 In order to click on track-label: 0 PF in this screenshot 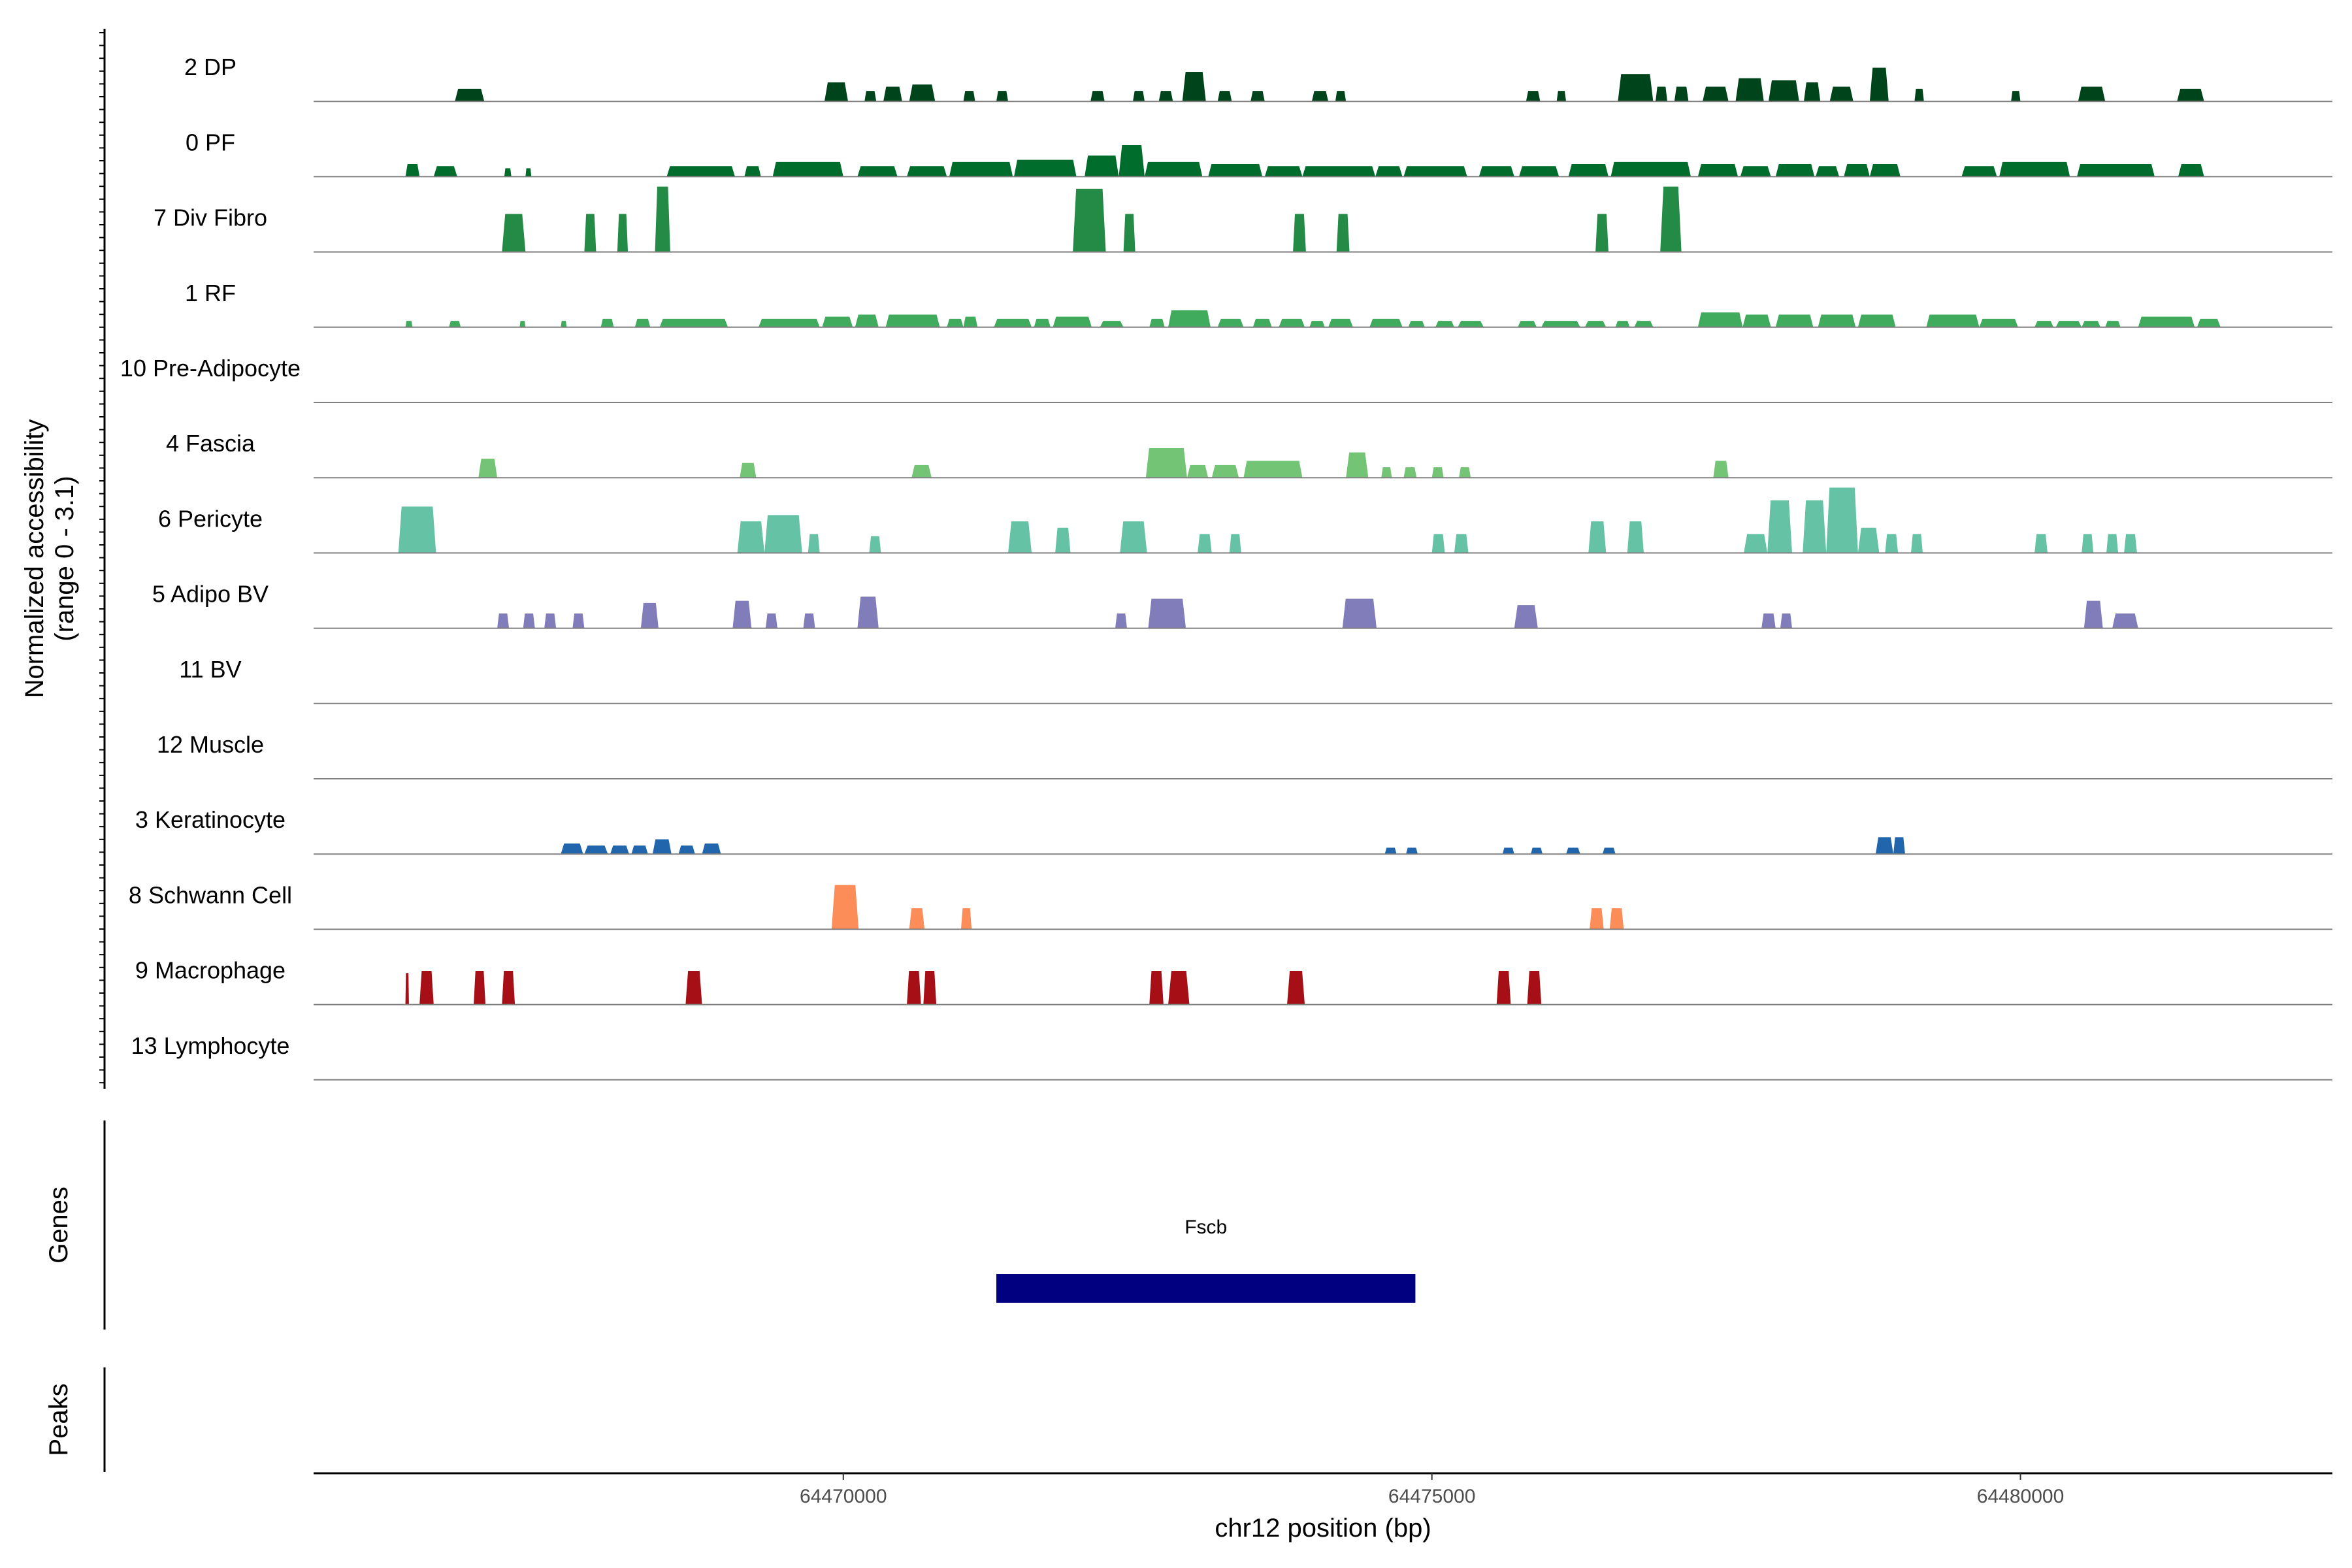, I will do `click(210, 142)`.